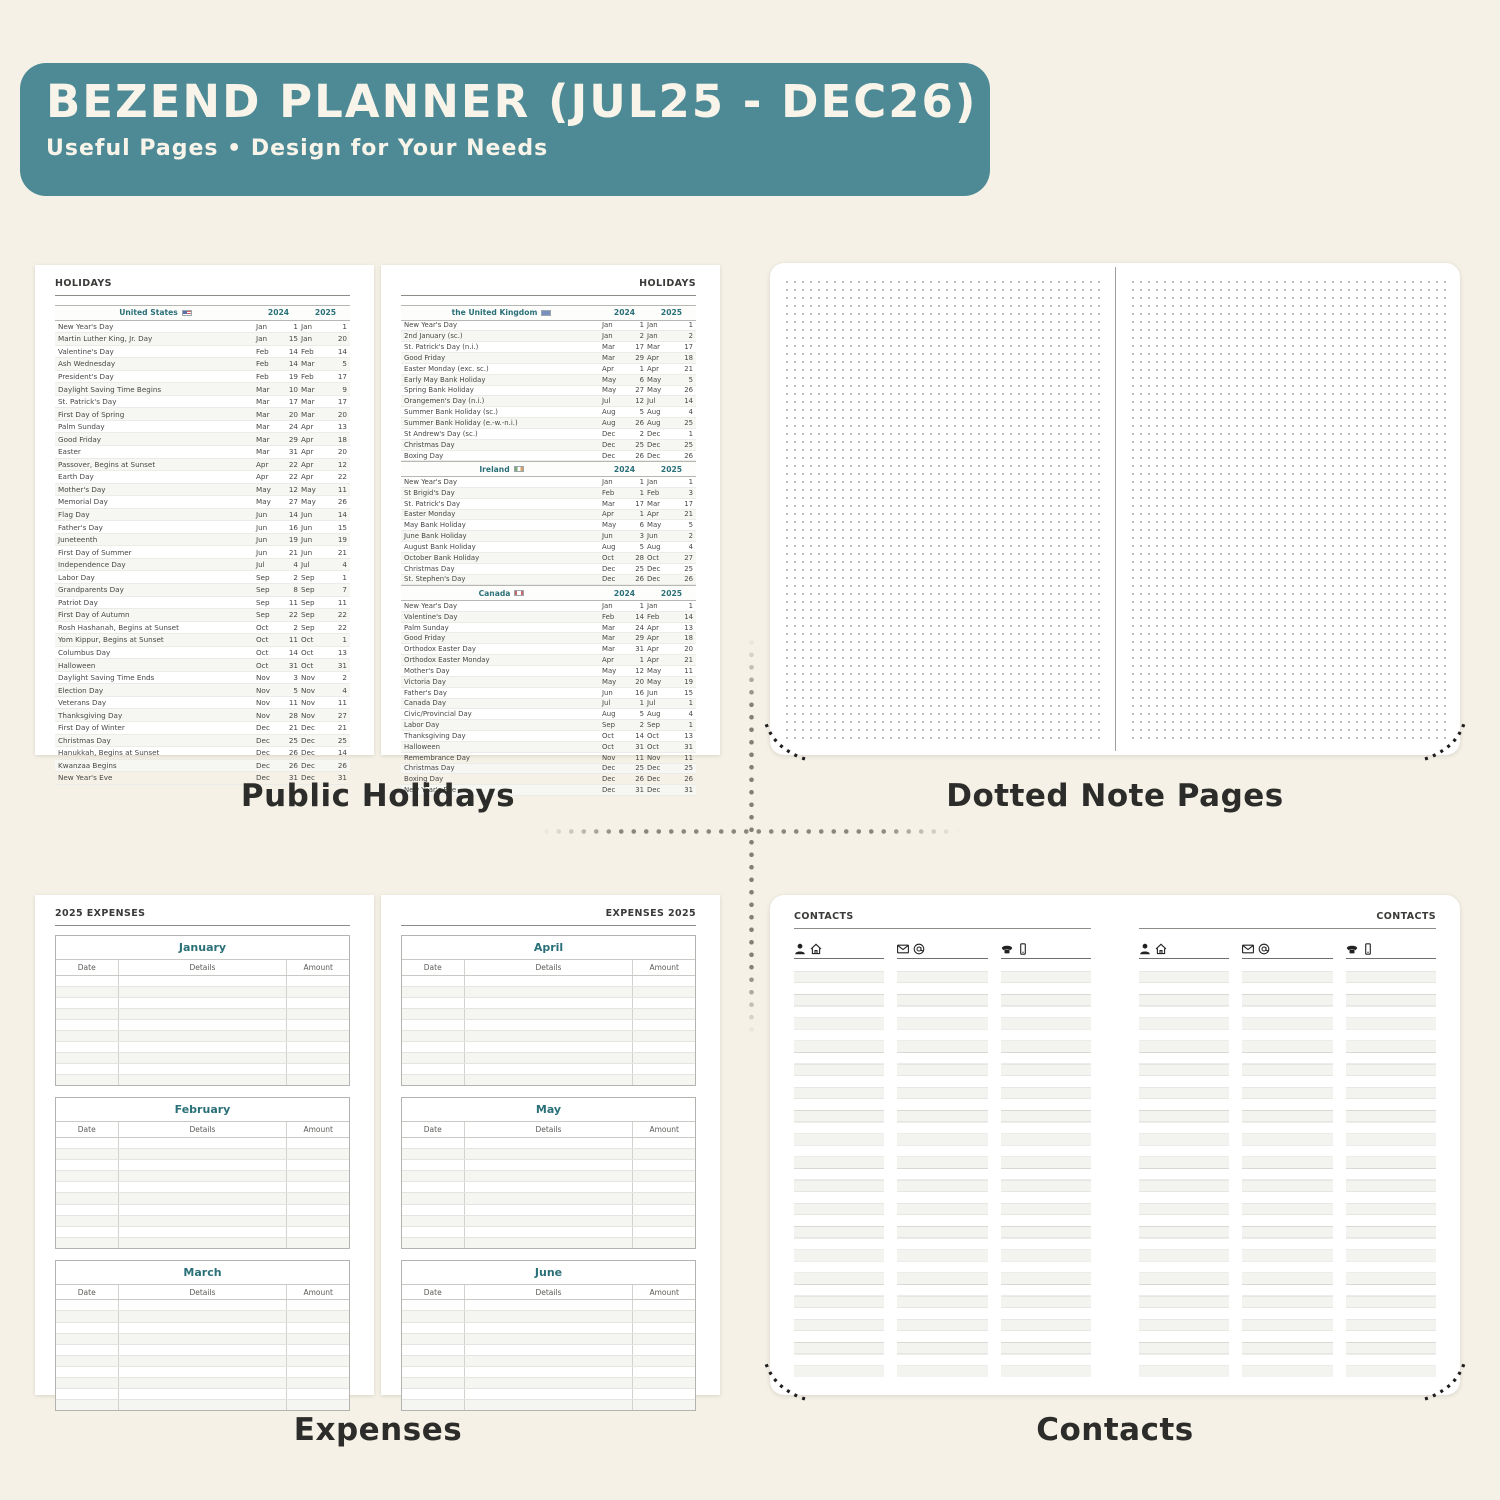 The image size is (1500, 1500). What do you see at coordinates (307, 351) in the screenshot?
I see `holiday-month-2025: Feb` at bounding box center [307, 351].